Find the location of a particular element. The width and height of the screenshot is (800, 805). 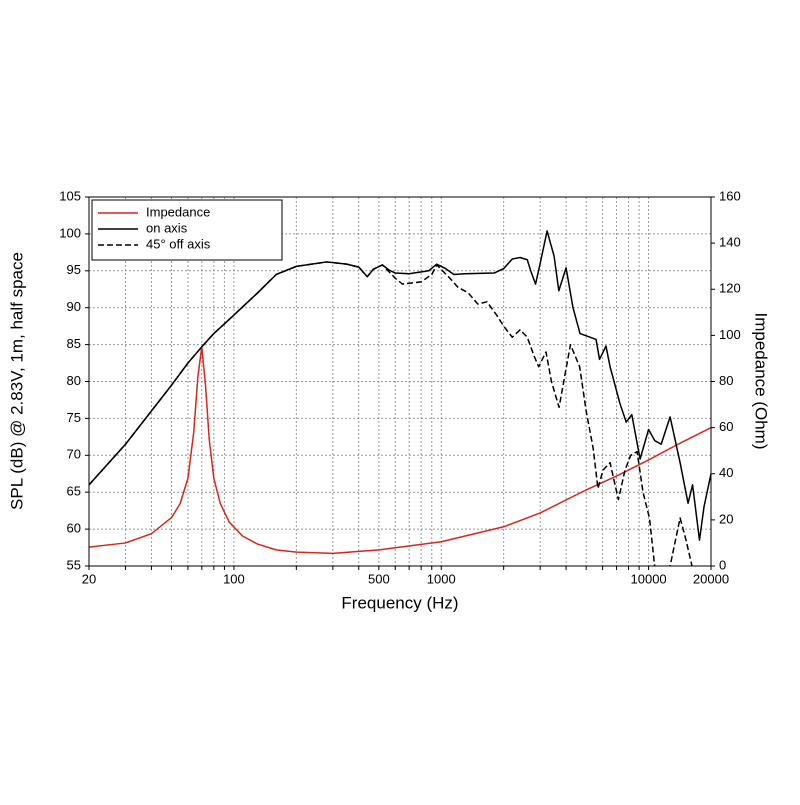

y-axis-label: SPL (dB) @ 2.83V, 1m, half space is located at coordinates (16, 381).